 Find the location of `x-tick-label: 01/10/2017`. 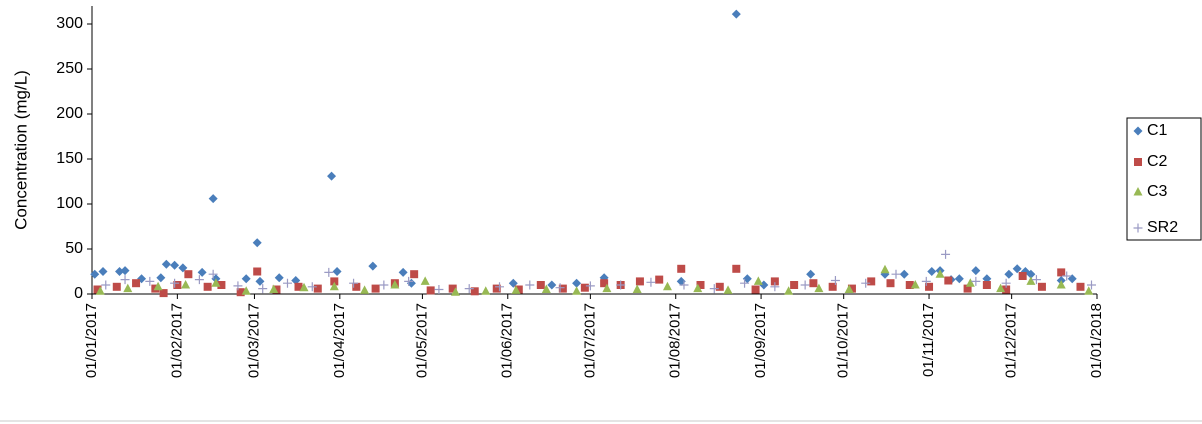

x-tick-label: 01/10/2017 is located at coordinates (843, 340).